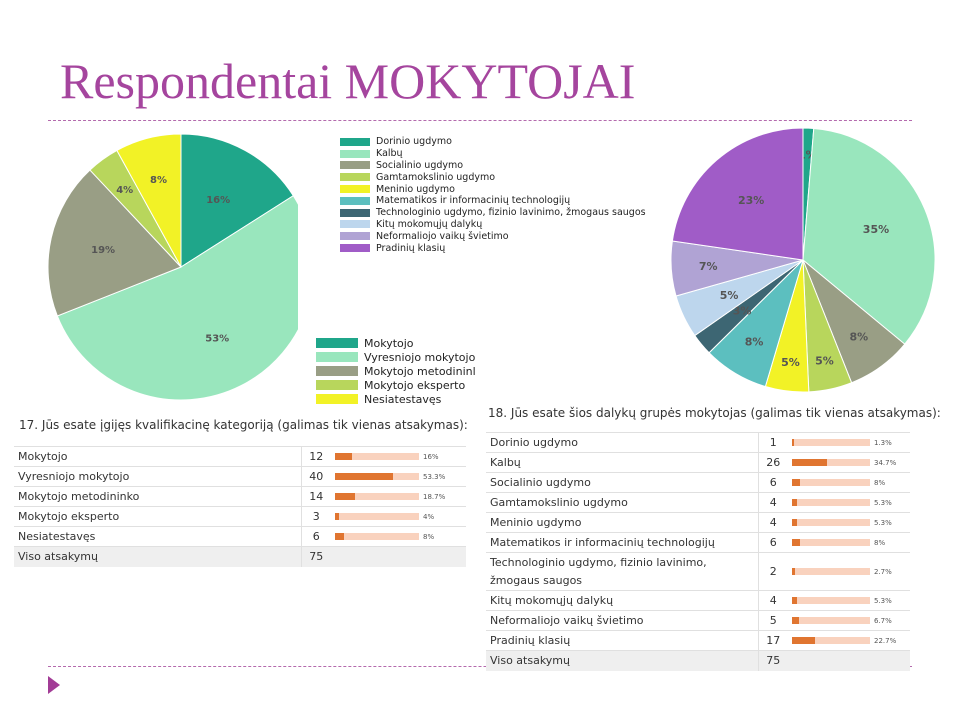 Image resolution: width=960 pixels, height=720 pixels. What do you see at coordinates (773, 571) in the screenshot?
I see `row-count: 2` at bounding box center [773, 571].